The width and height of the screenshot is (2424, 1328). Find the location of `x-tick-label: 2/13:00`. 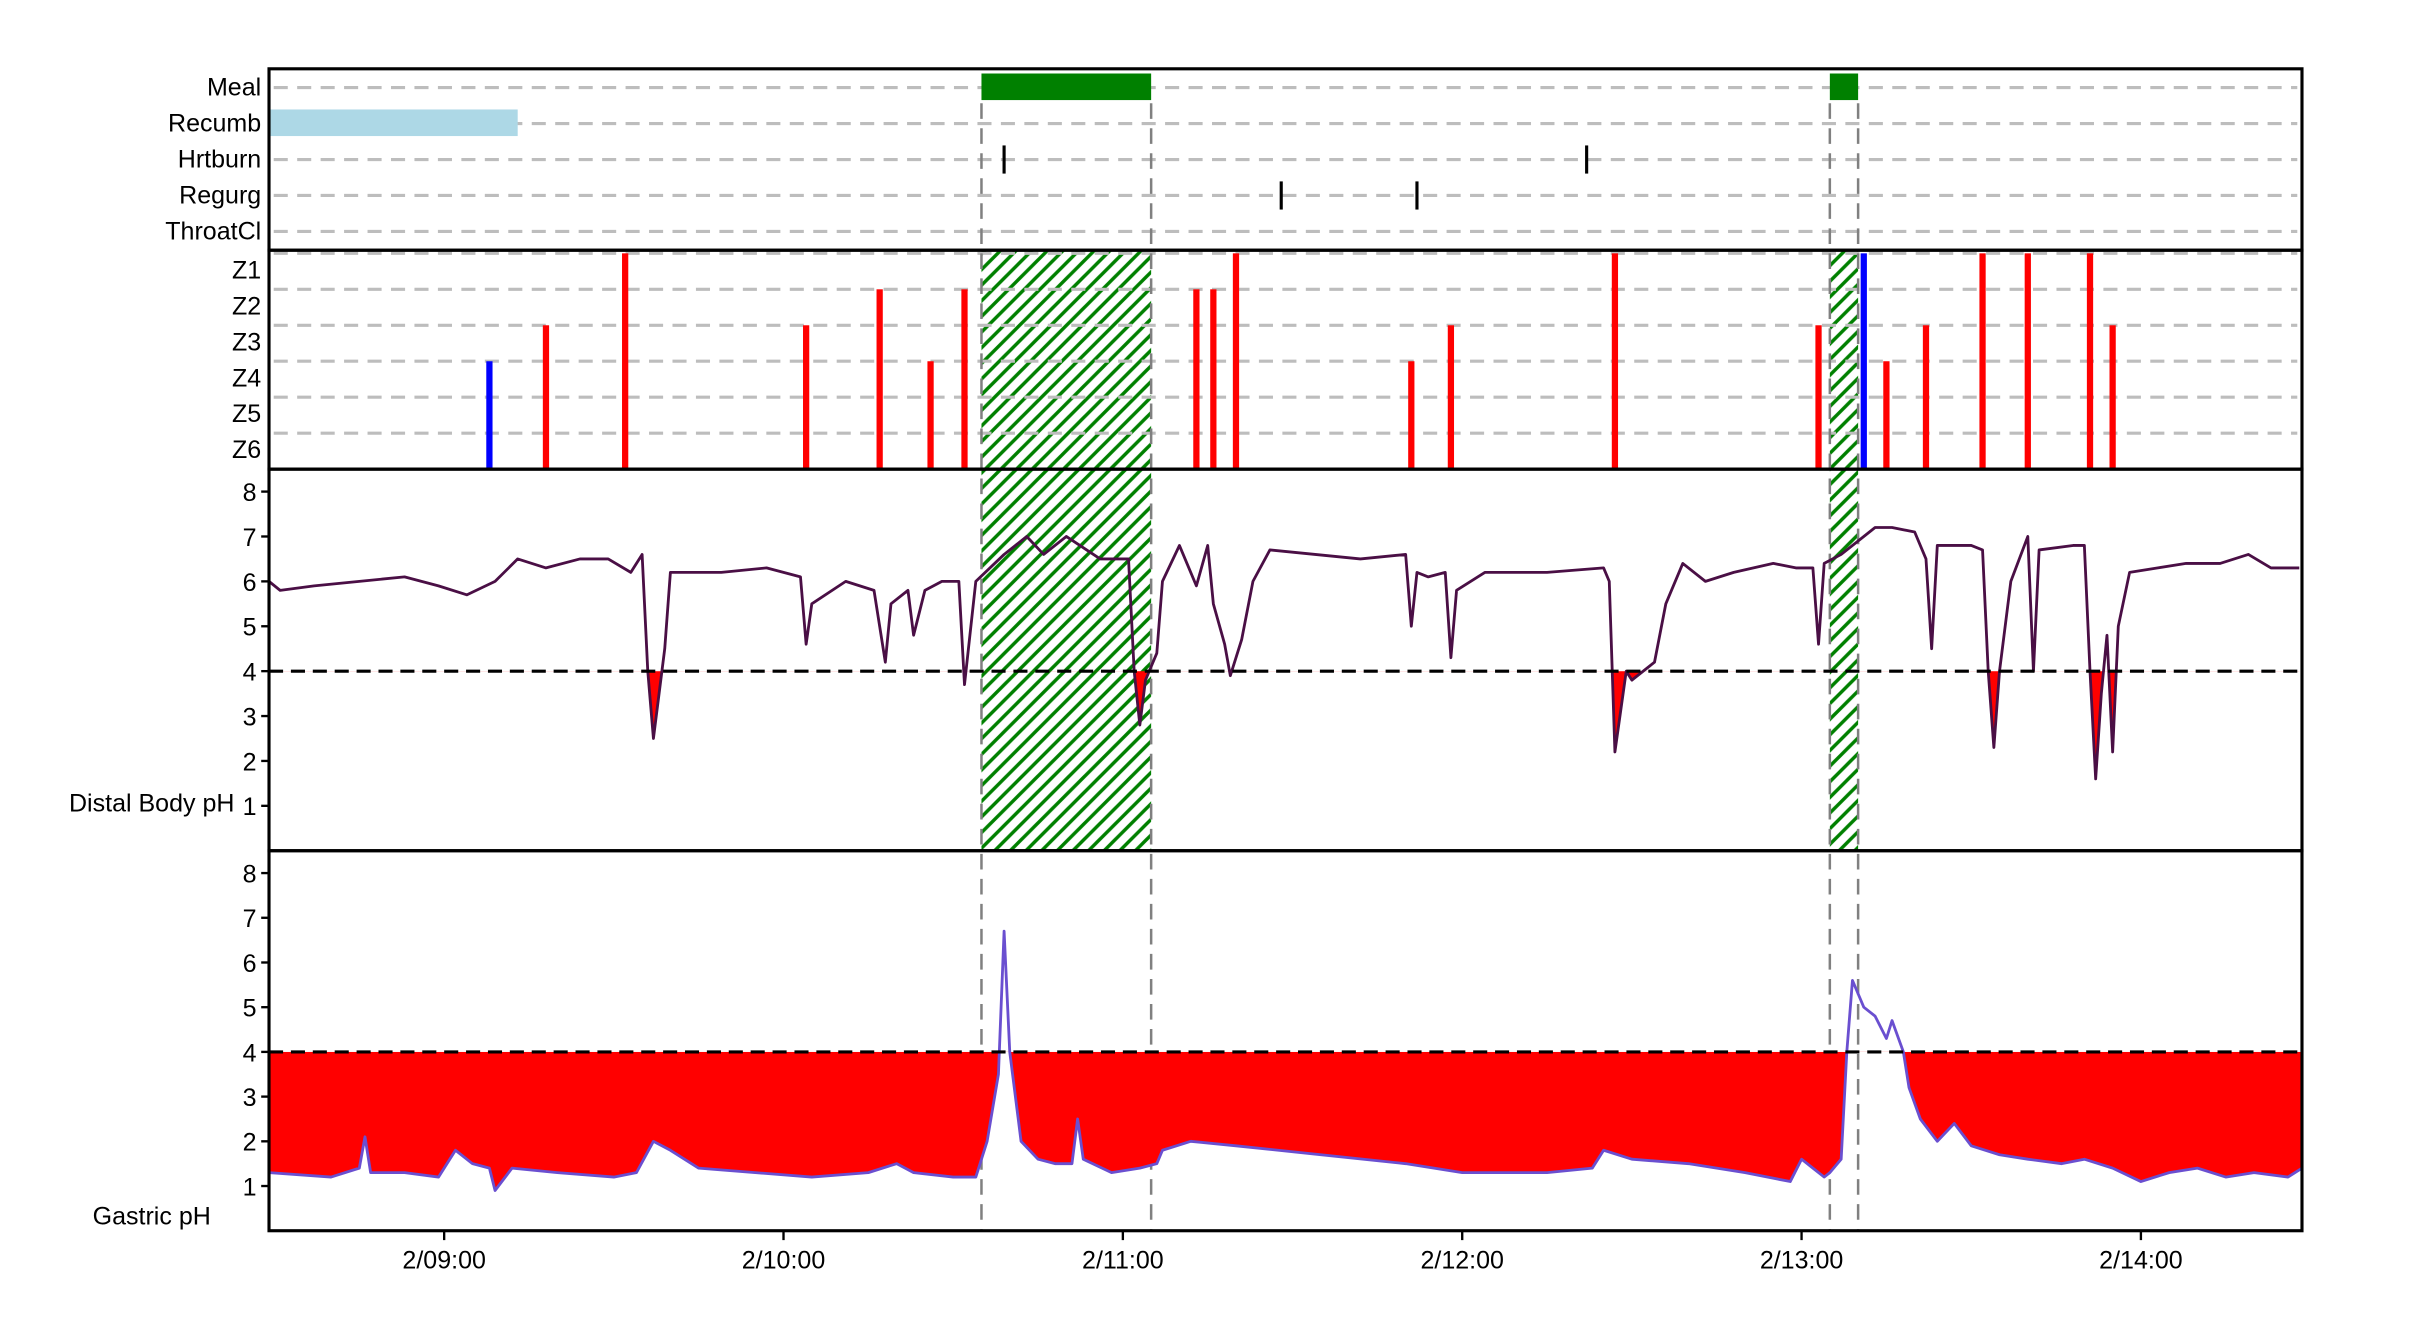

x-tick-label: 2/13:00 is located at coordinates (1801, 1260).